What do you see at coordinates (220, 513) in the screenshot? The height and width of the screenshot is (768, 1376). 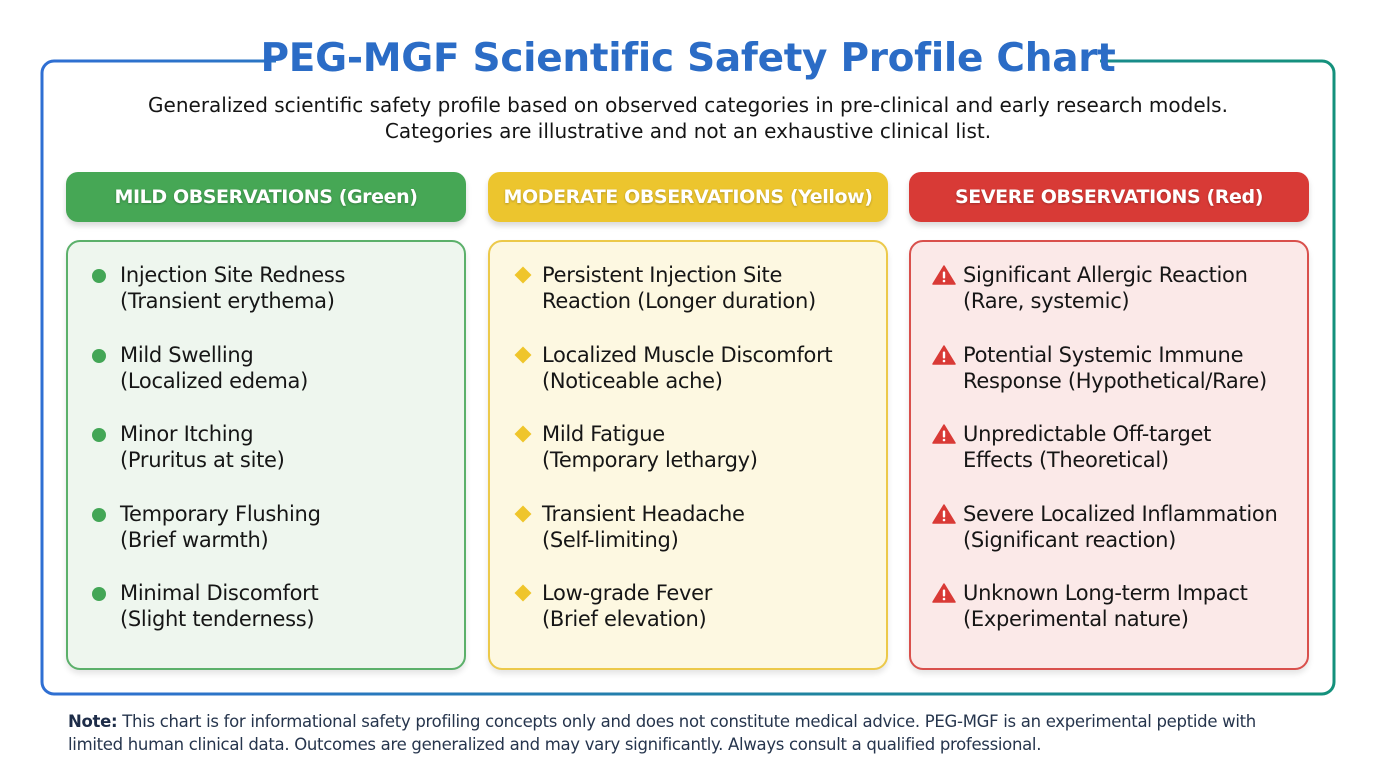 I see `item-title: Temporary Flushing` at bounding box center [220, 513].